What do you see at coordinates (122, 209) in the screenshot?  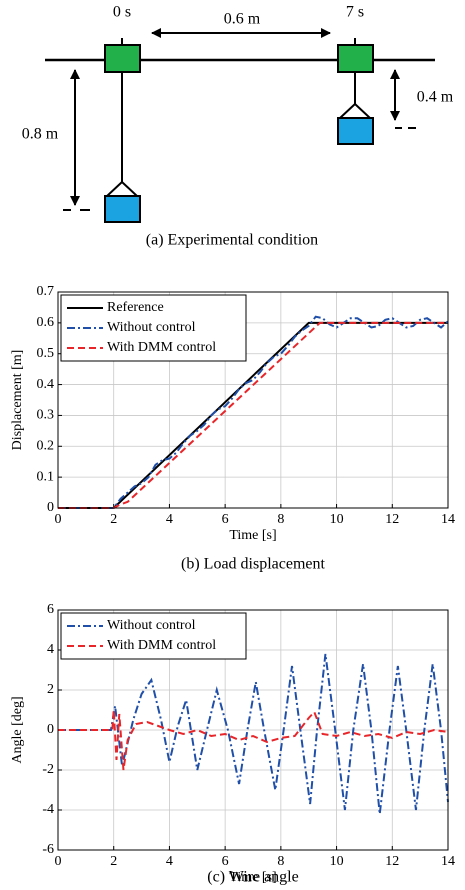 I see `load-start` at bounding box center [122, 209].